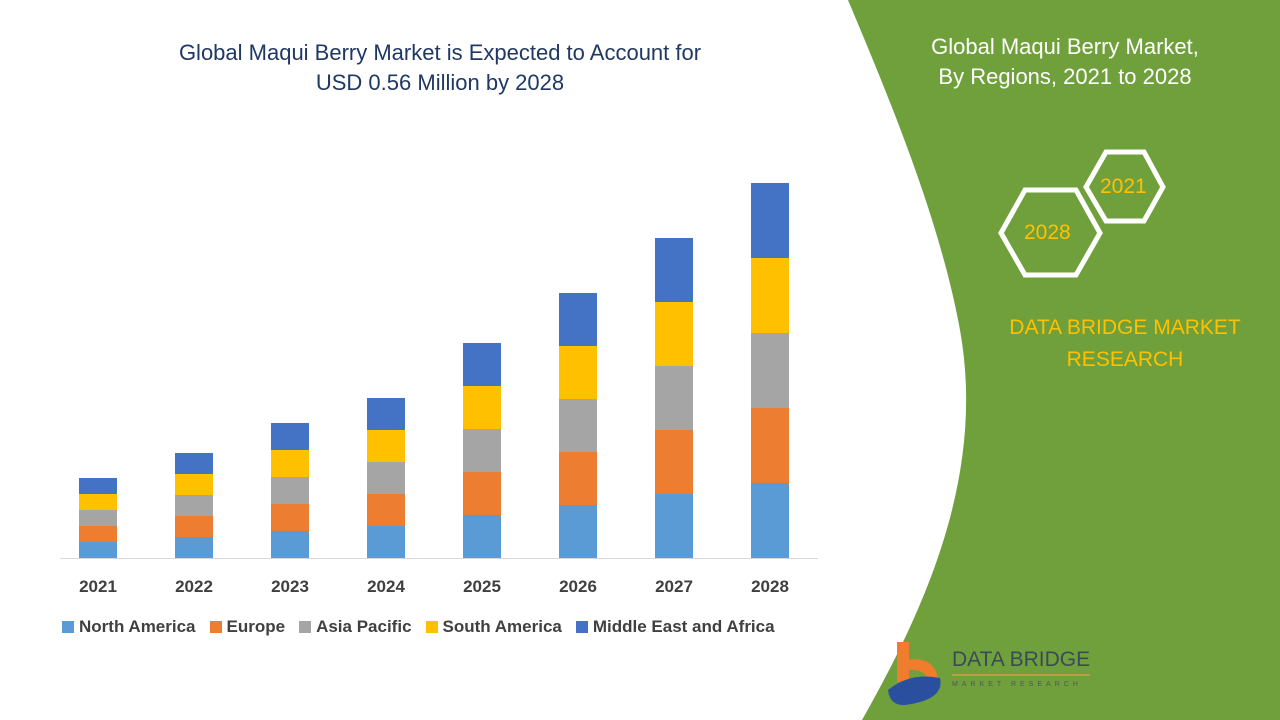 Image resolution: width=1280 pixels, height=720 pixels. I want to click on data-bridge-logo-icon, so click(914, 674).